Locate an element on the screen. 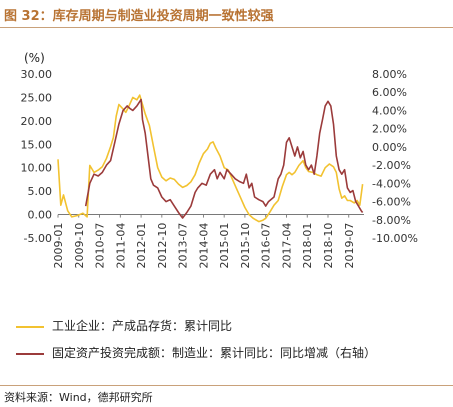  x-tick-label: 2012-10 is located at coordinates (162, 246).